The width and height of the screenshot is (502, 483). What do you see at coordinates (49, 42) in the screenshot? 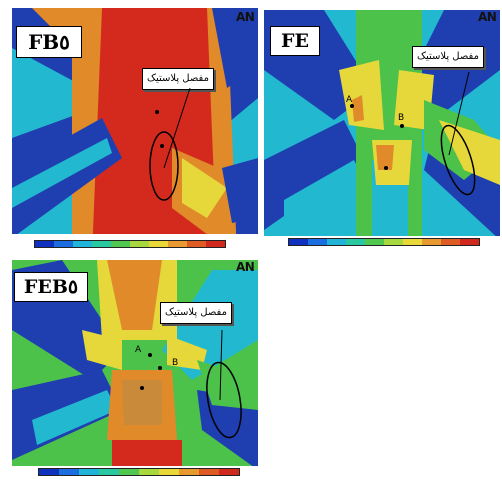
I see `panel-label: FB٥` at bounding box center [49, 42].